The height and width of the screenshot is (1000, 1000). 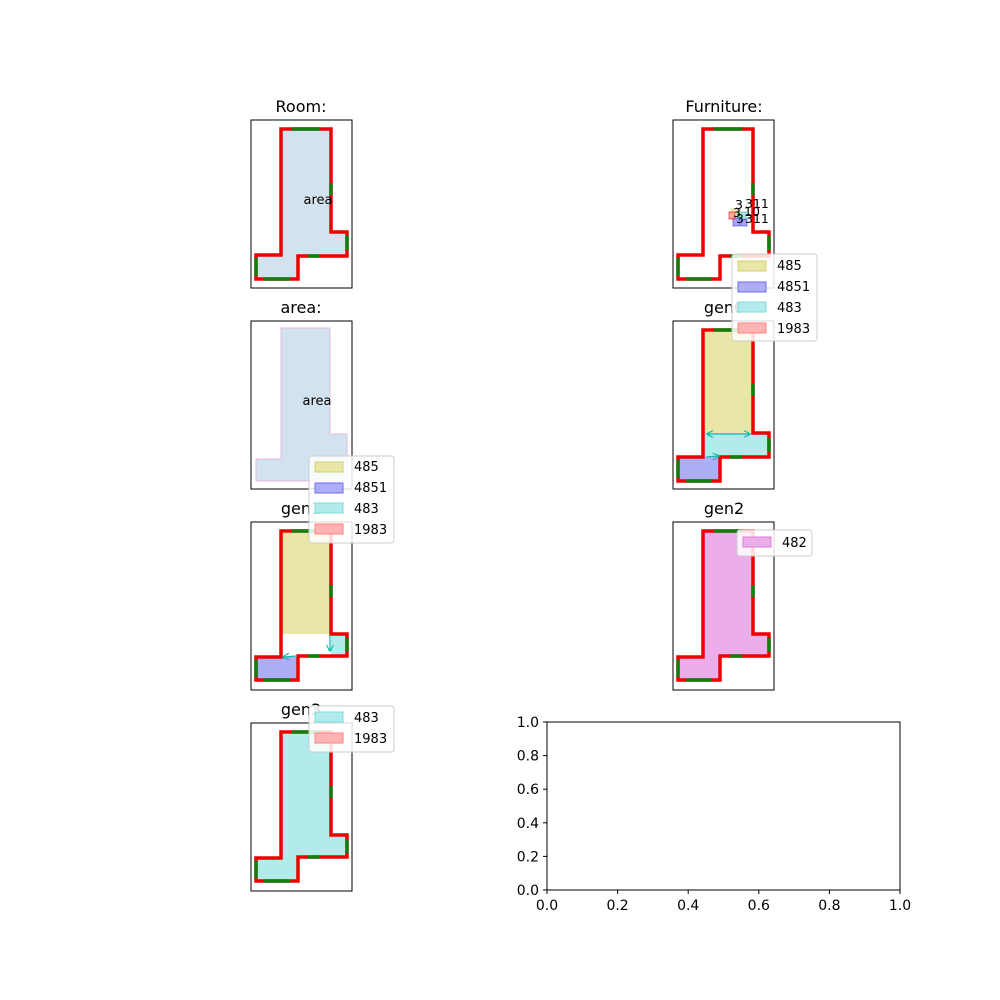 What do you see at coordinates (339, 645) in the screenshot?
I see `gen1-zone-cyan` at bounding box center [339, 645].